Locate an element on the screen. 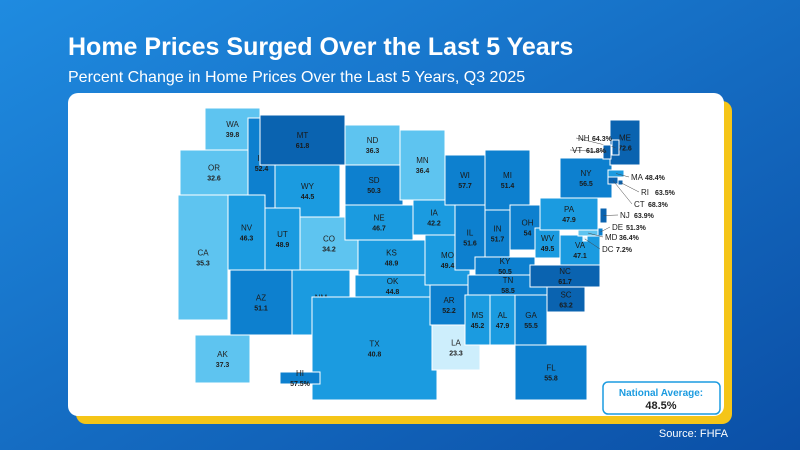 This screenshot has width=800, height=455. state-value: 36.3 is located at coordinates (373, 151).